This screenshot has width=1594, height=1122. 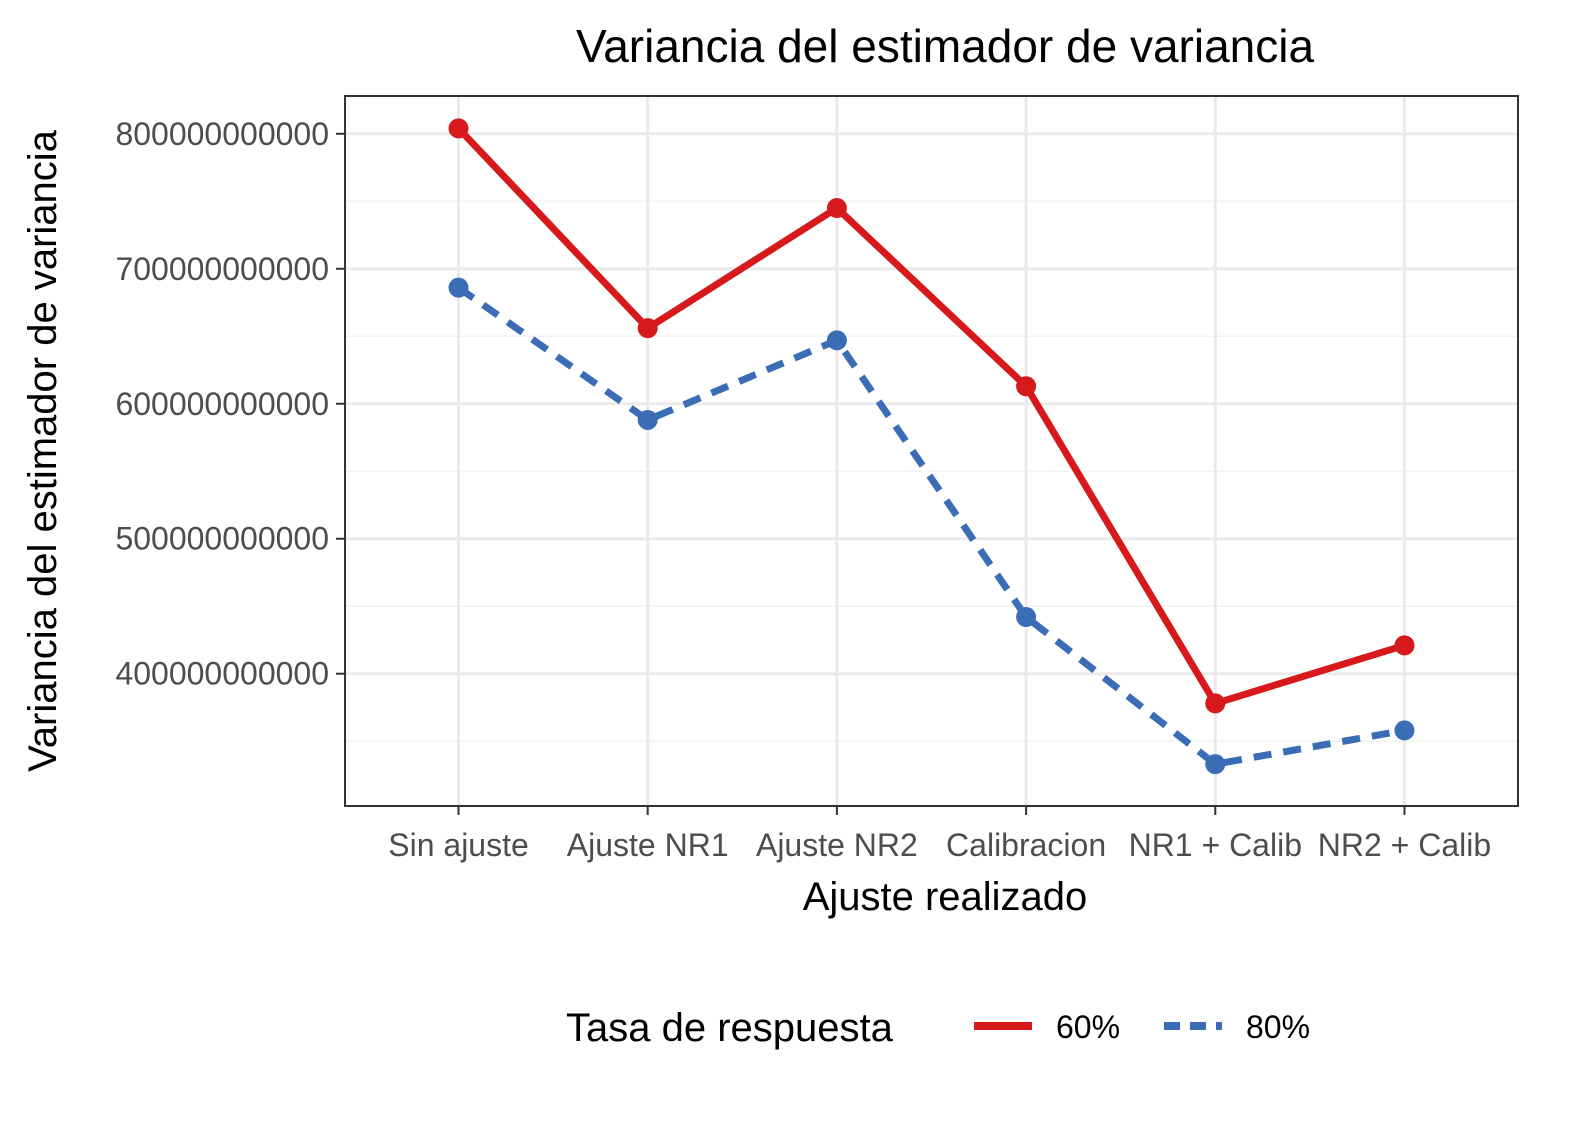 I want to click on x-tick-label: Calibracion, so click(x=1026, y=845).